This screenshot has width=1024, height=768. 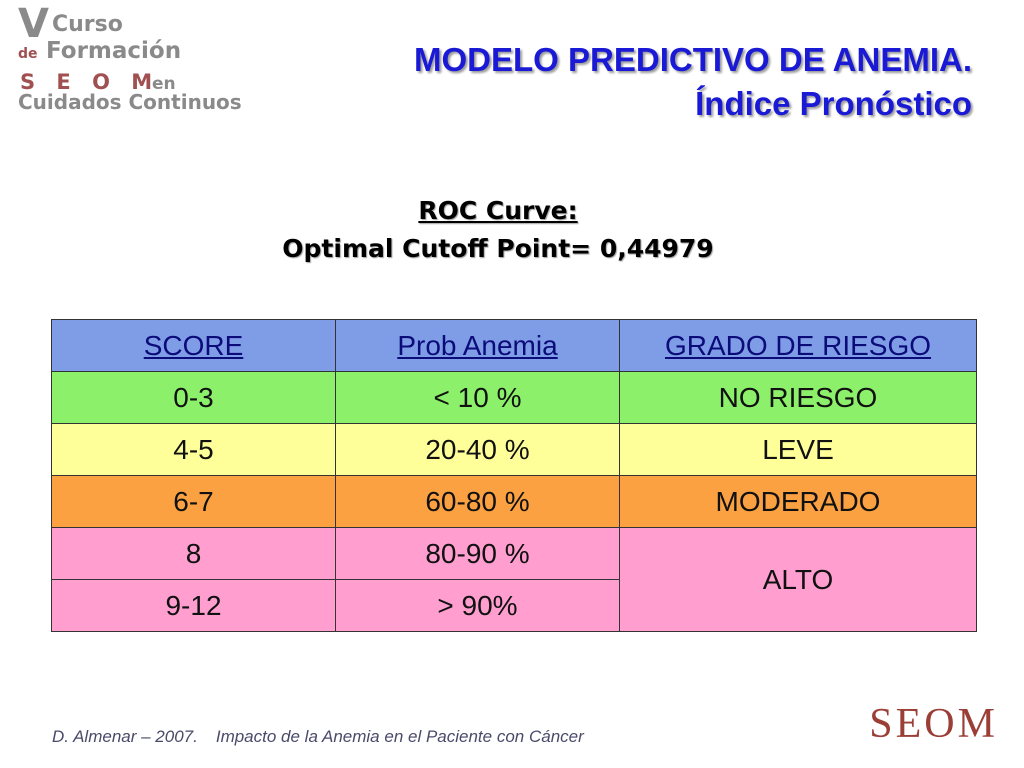 I want to click on logo-curso: Curso, so click(x=87, y=24).